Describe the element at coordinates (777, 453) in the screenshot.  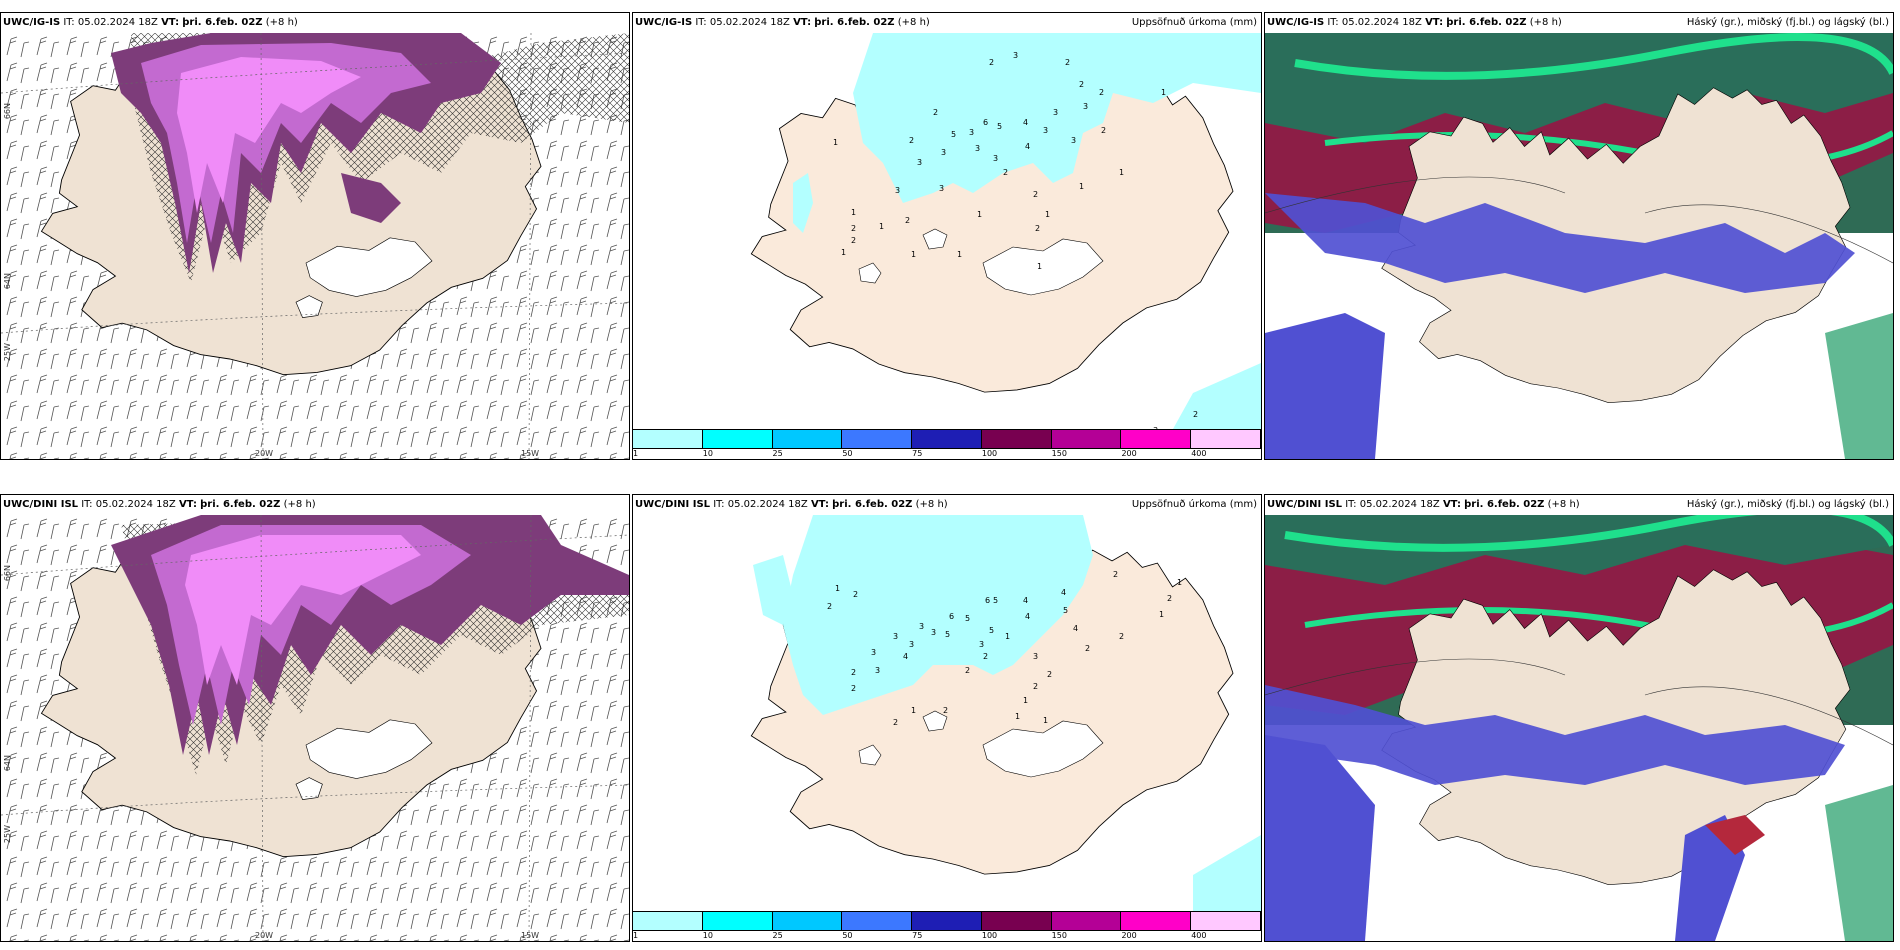
I see `colorbar-tick-label: 25` at that location.